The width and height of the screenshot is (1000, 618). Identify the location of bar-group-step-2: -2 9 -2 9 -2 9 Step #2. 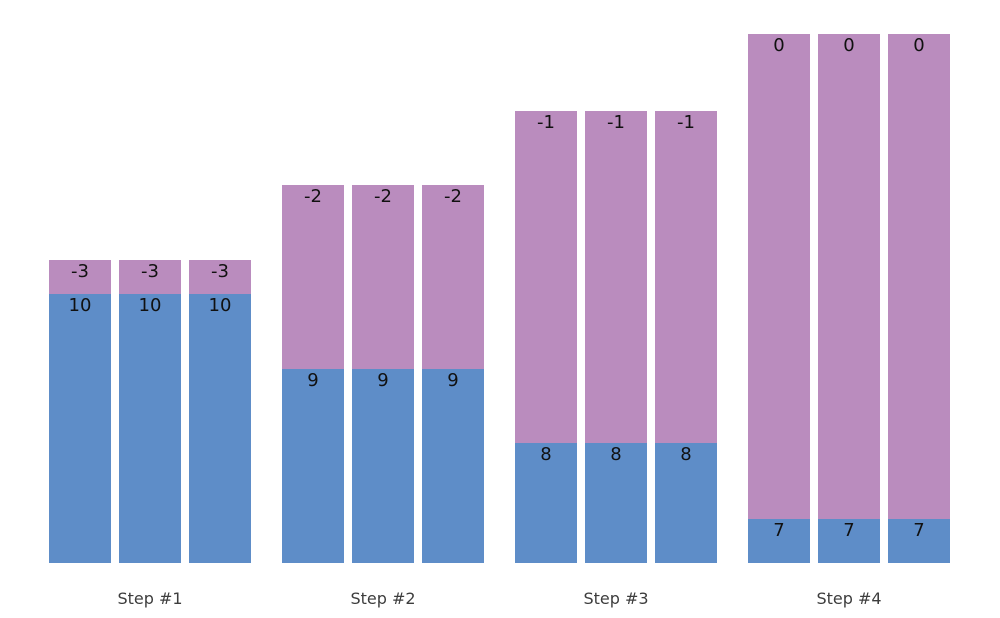
(383, 396).